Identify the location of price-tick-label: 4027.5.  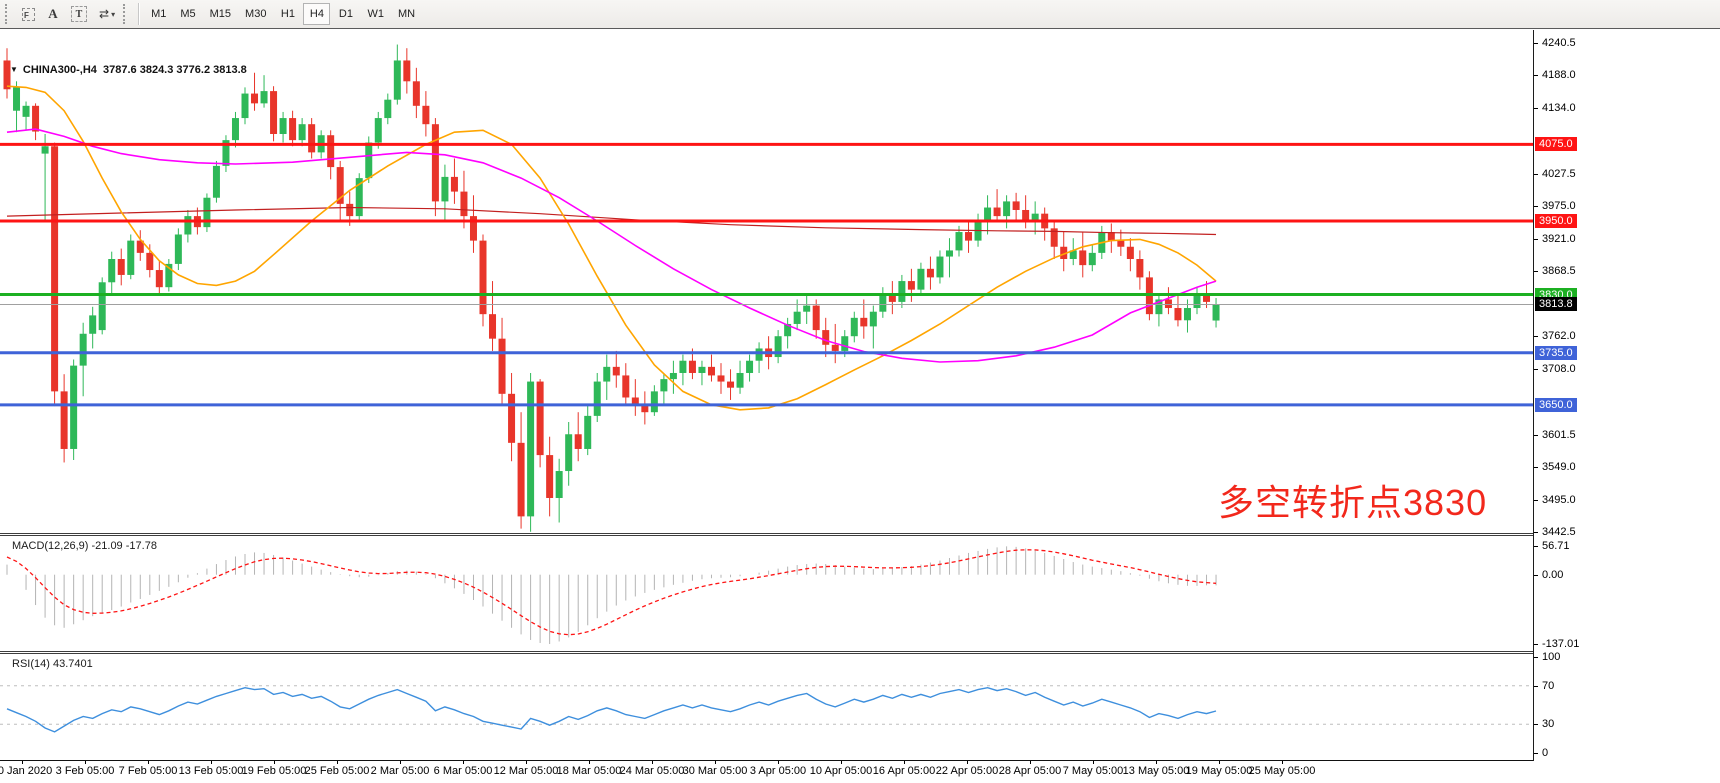
(1559, 173).